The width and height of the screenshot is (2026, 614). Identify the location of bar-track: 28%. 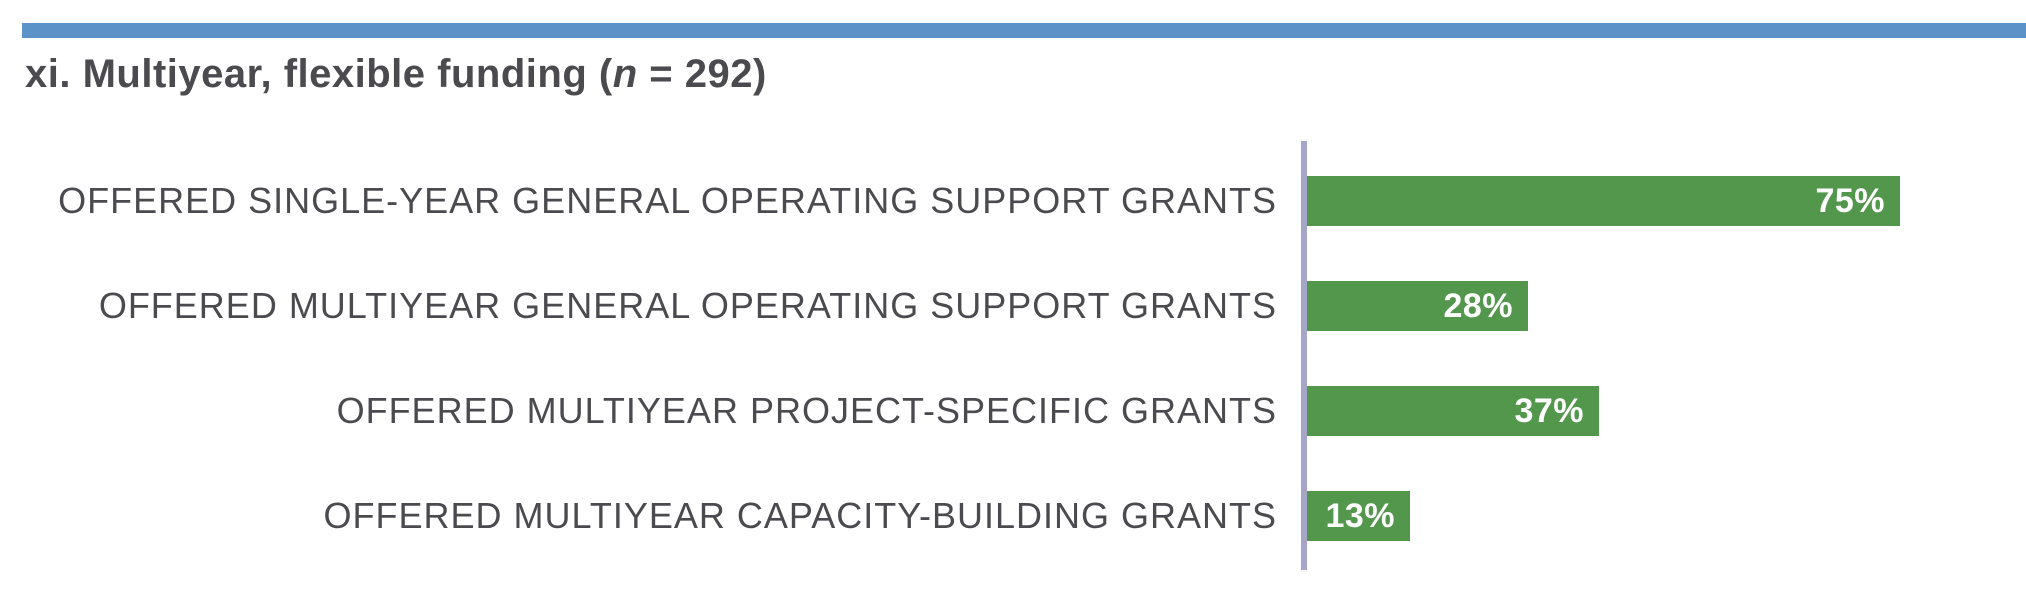
(1666, 306).